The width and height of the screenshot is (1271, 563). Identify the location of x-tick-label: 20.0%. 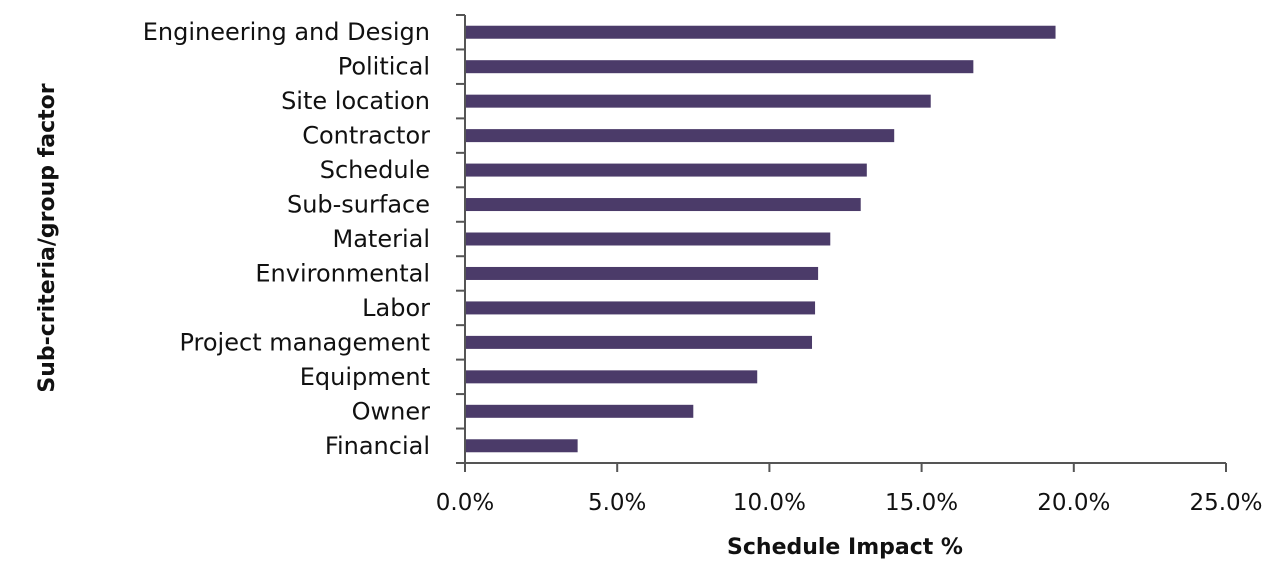
(1073, 503).